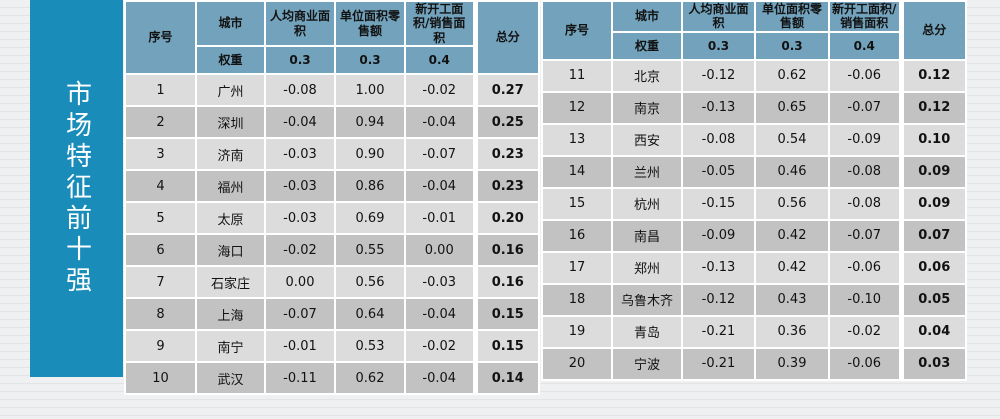 Image resolution: width=1000 pixels, height=419 pixels. I want to click on table-row: 13 西安 -0.08 0.54 -0.09 0.10, so click(754, 139).